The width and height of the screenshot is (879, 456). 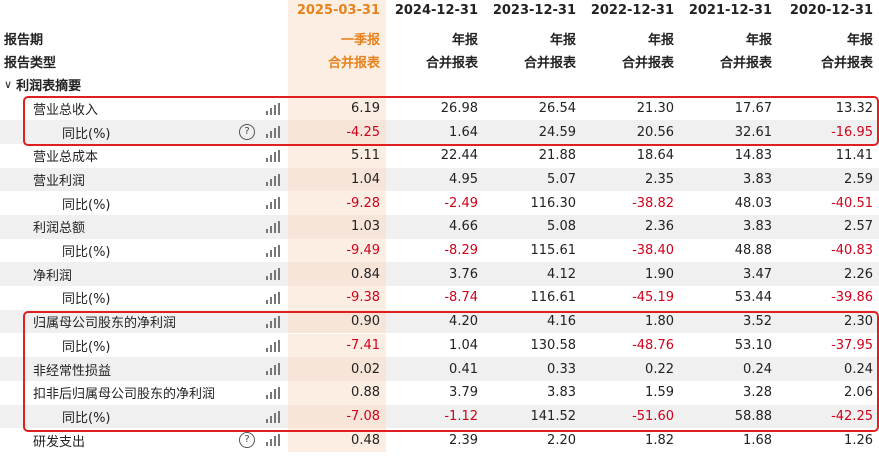 What do you see at coordinates (30, 64) in the screenshot?
I see `row-label-text: 报告类型` at bounding box center [30, 64].